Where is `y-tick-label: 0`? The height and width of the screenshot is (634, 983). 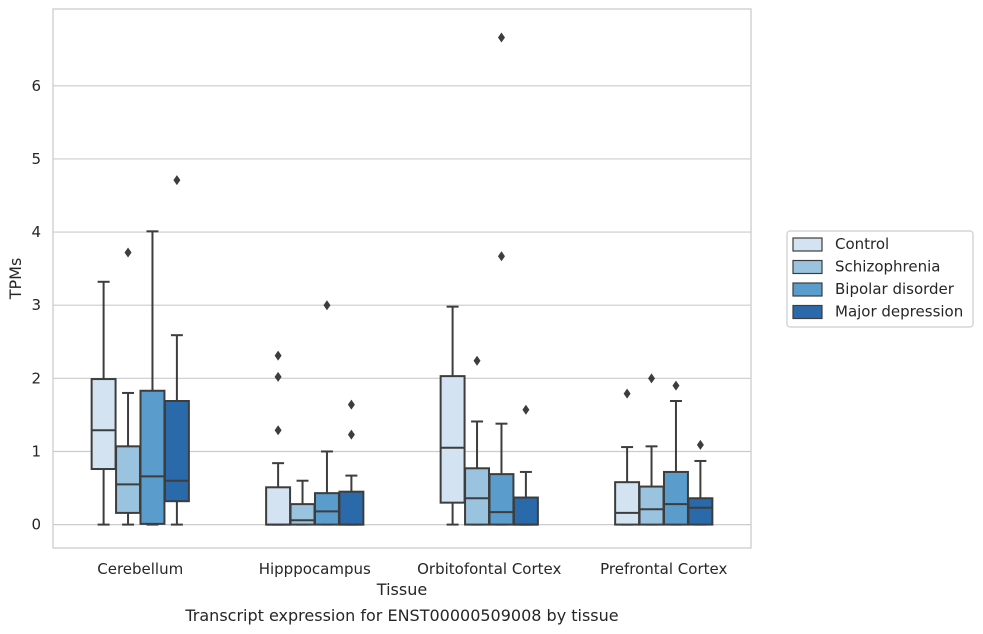
y-tick-label: 0 is located at coordinates (36, 525).